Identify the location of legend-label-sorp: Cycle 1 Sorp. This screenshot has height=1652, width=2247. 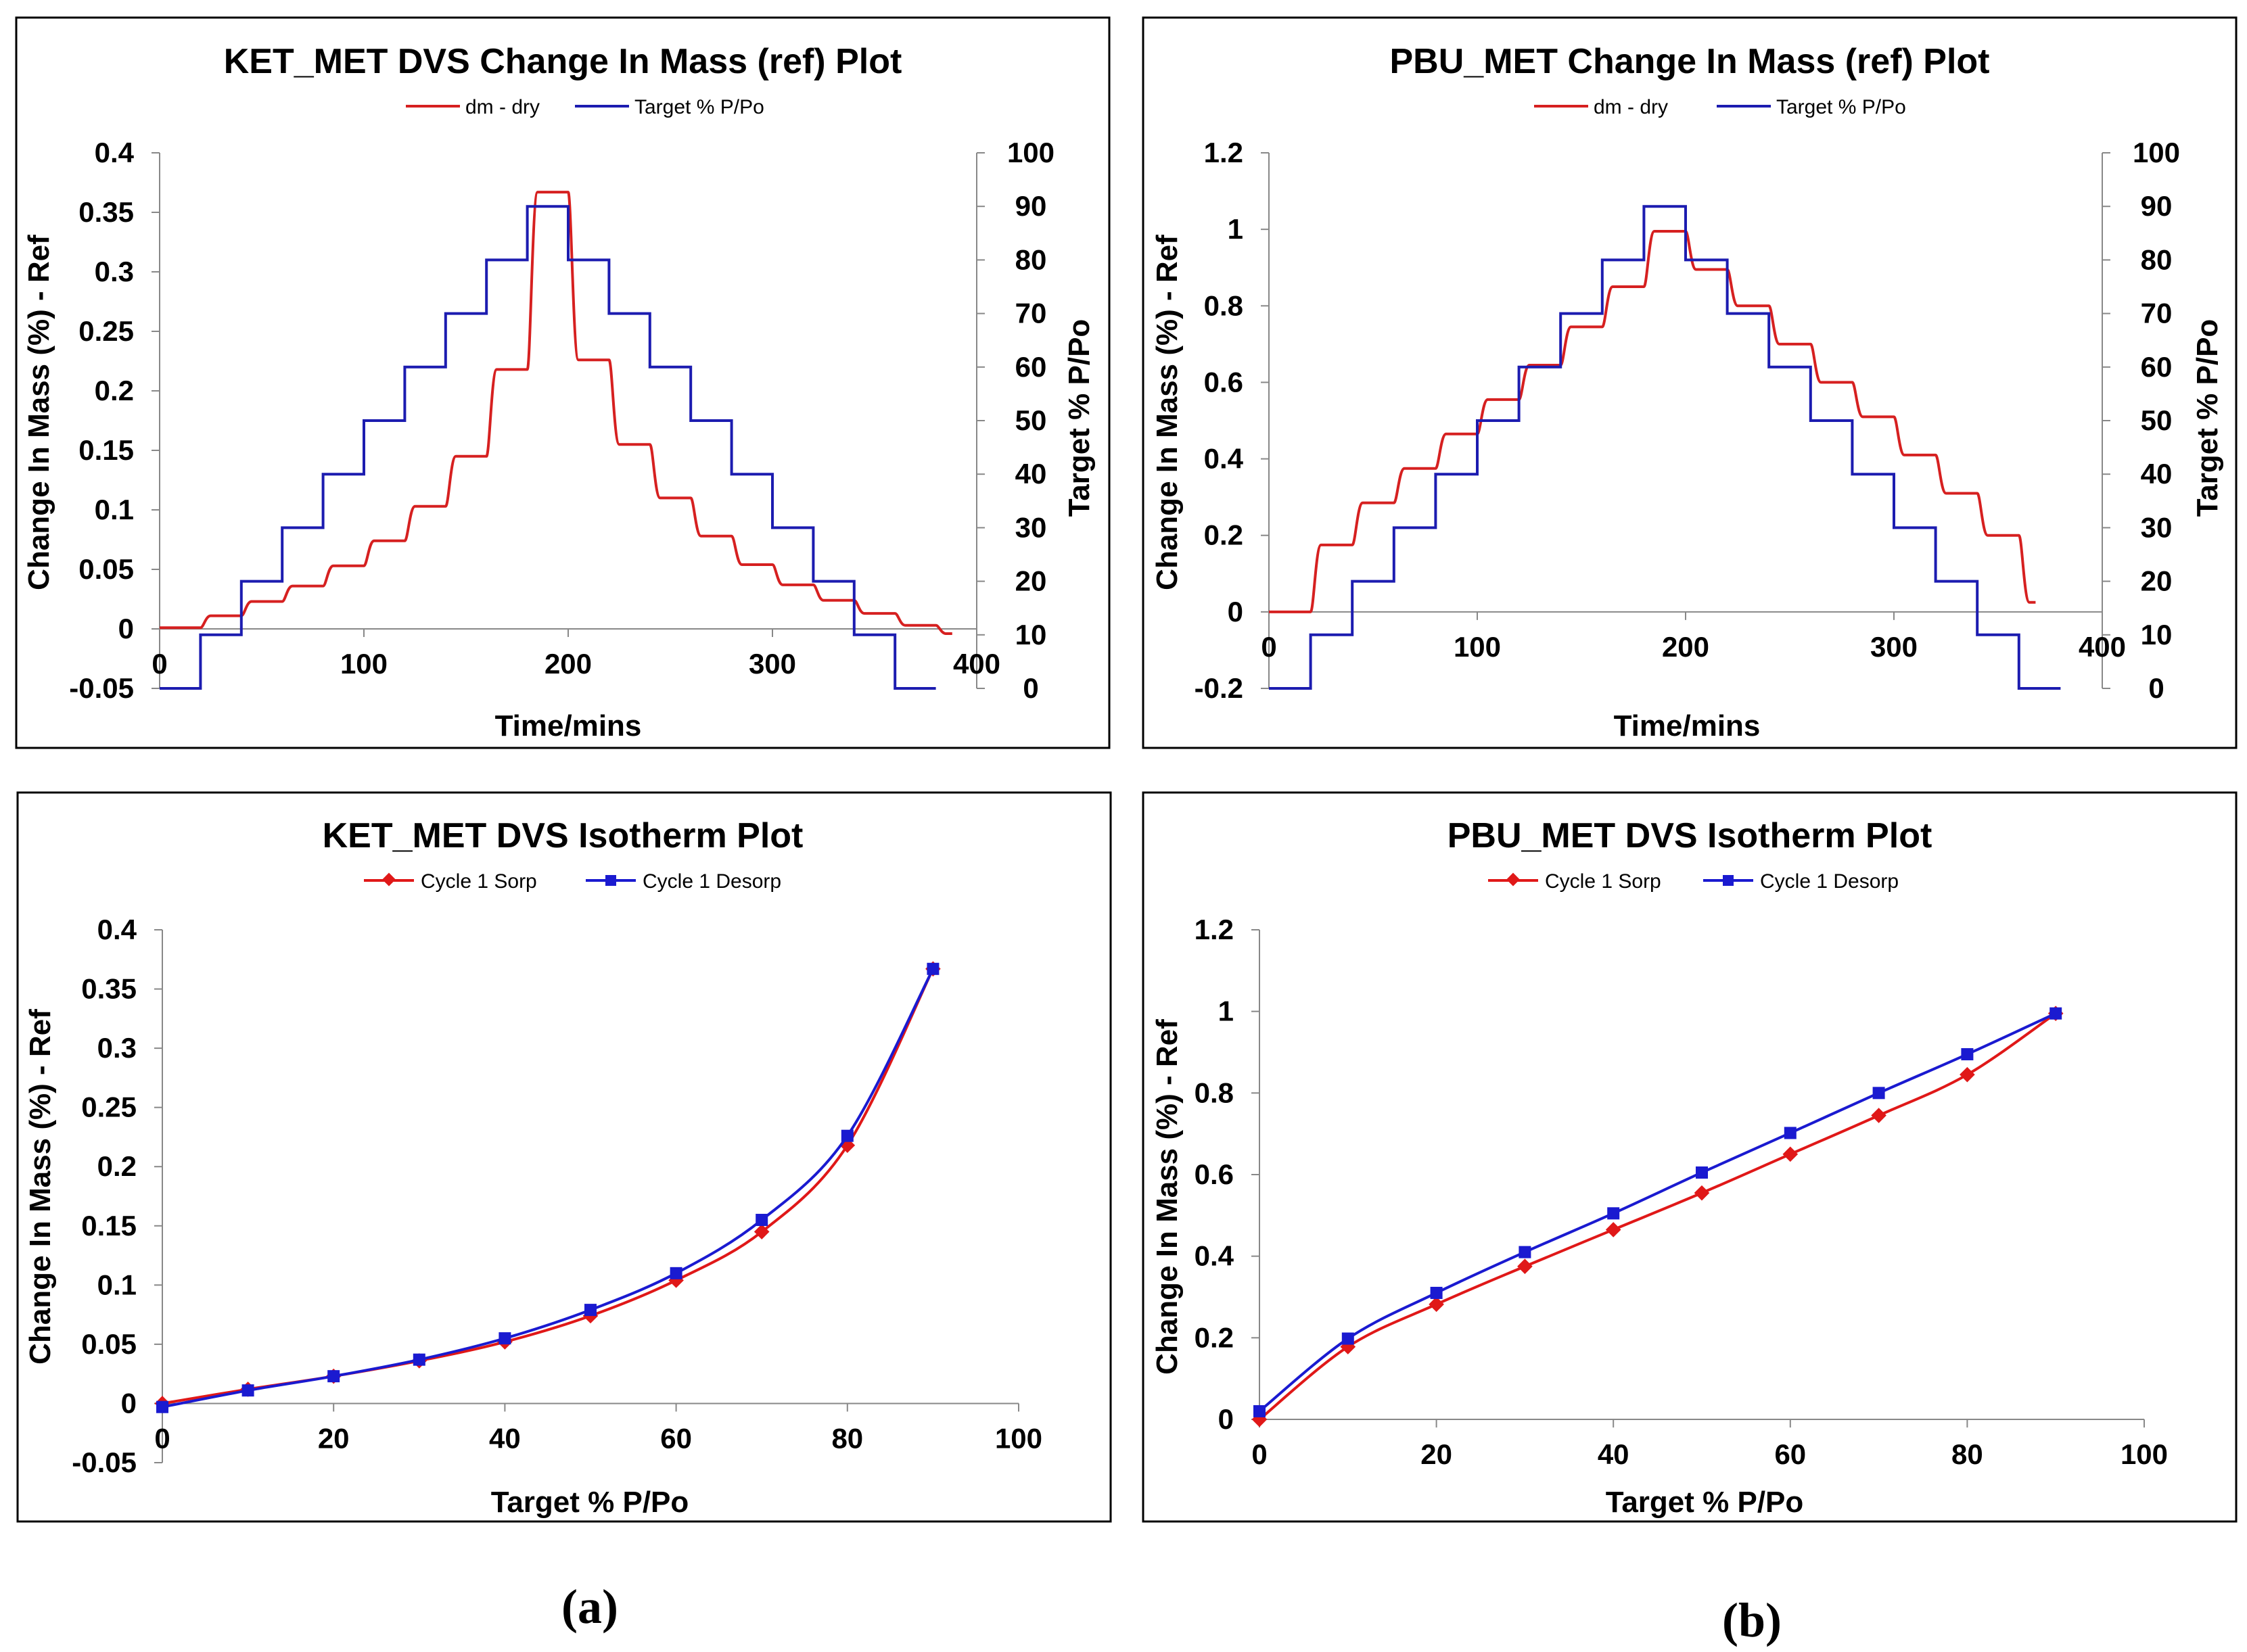
(479, 881).